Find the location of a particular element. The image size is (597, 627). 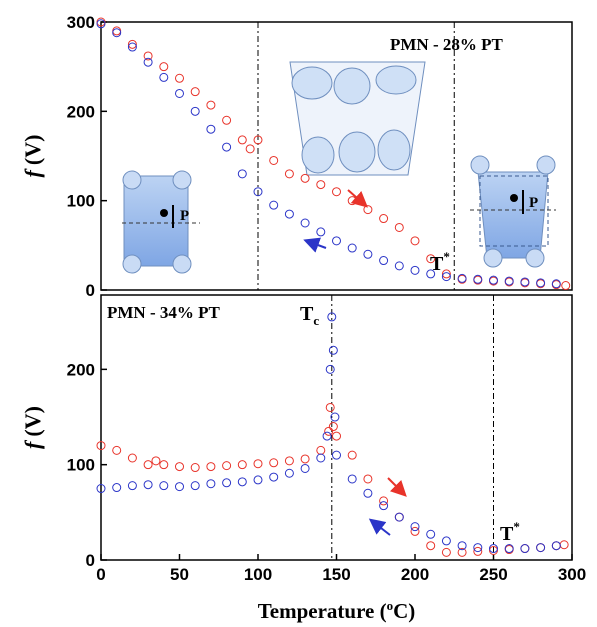

y-tick-label: 0 is located at coordinates (90, 290).